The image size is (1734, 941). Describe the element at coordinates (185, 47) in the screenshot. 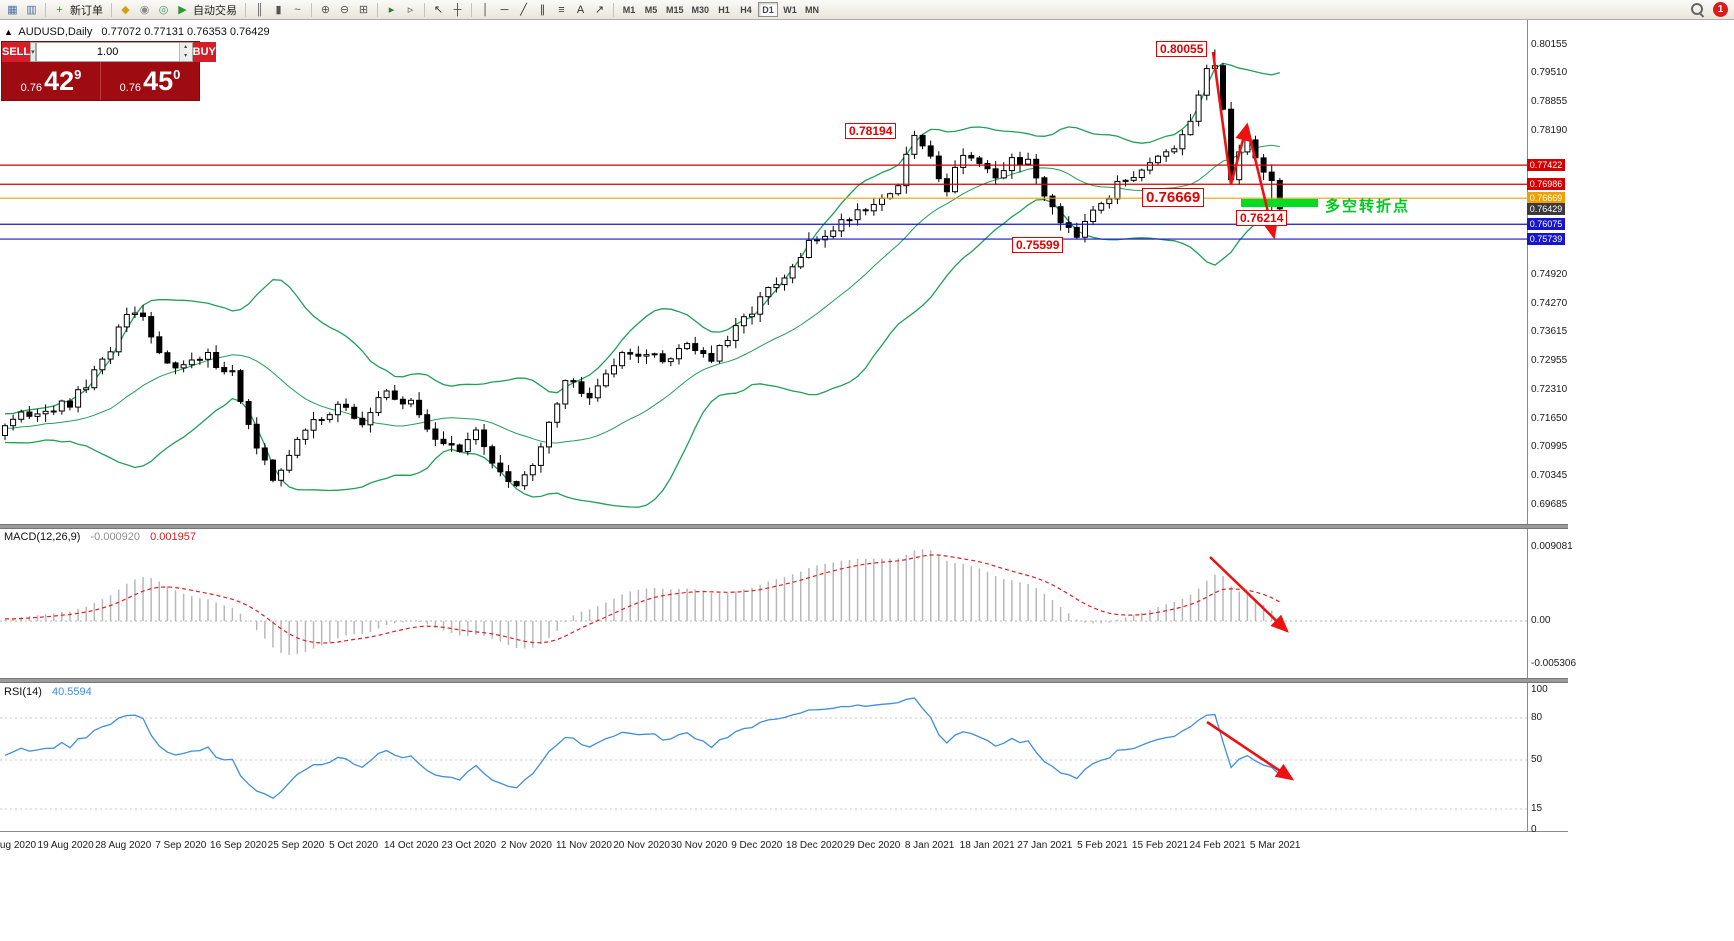

I see `volume-up-icon: ▴` at that location.